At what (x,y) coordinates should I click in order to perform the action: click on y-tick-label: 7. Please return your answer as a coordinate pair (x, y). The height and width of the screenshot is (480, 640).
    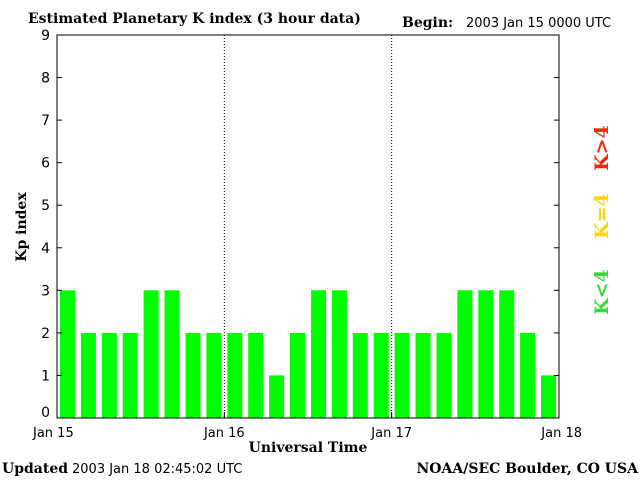
    Looking at the image, I should click on (45, 121).